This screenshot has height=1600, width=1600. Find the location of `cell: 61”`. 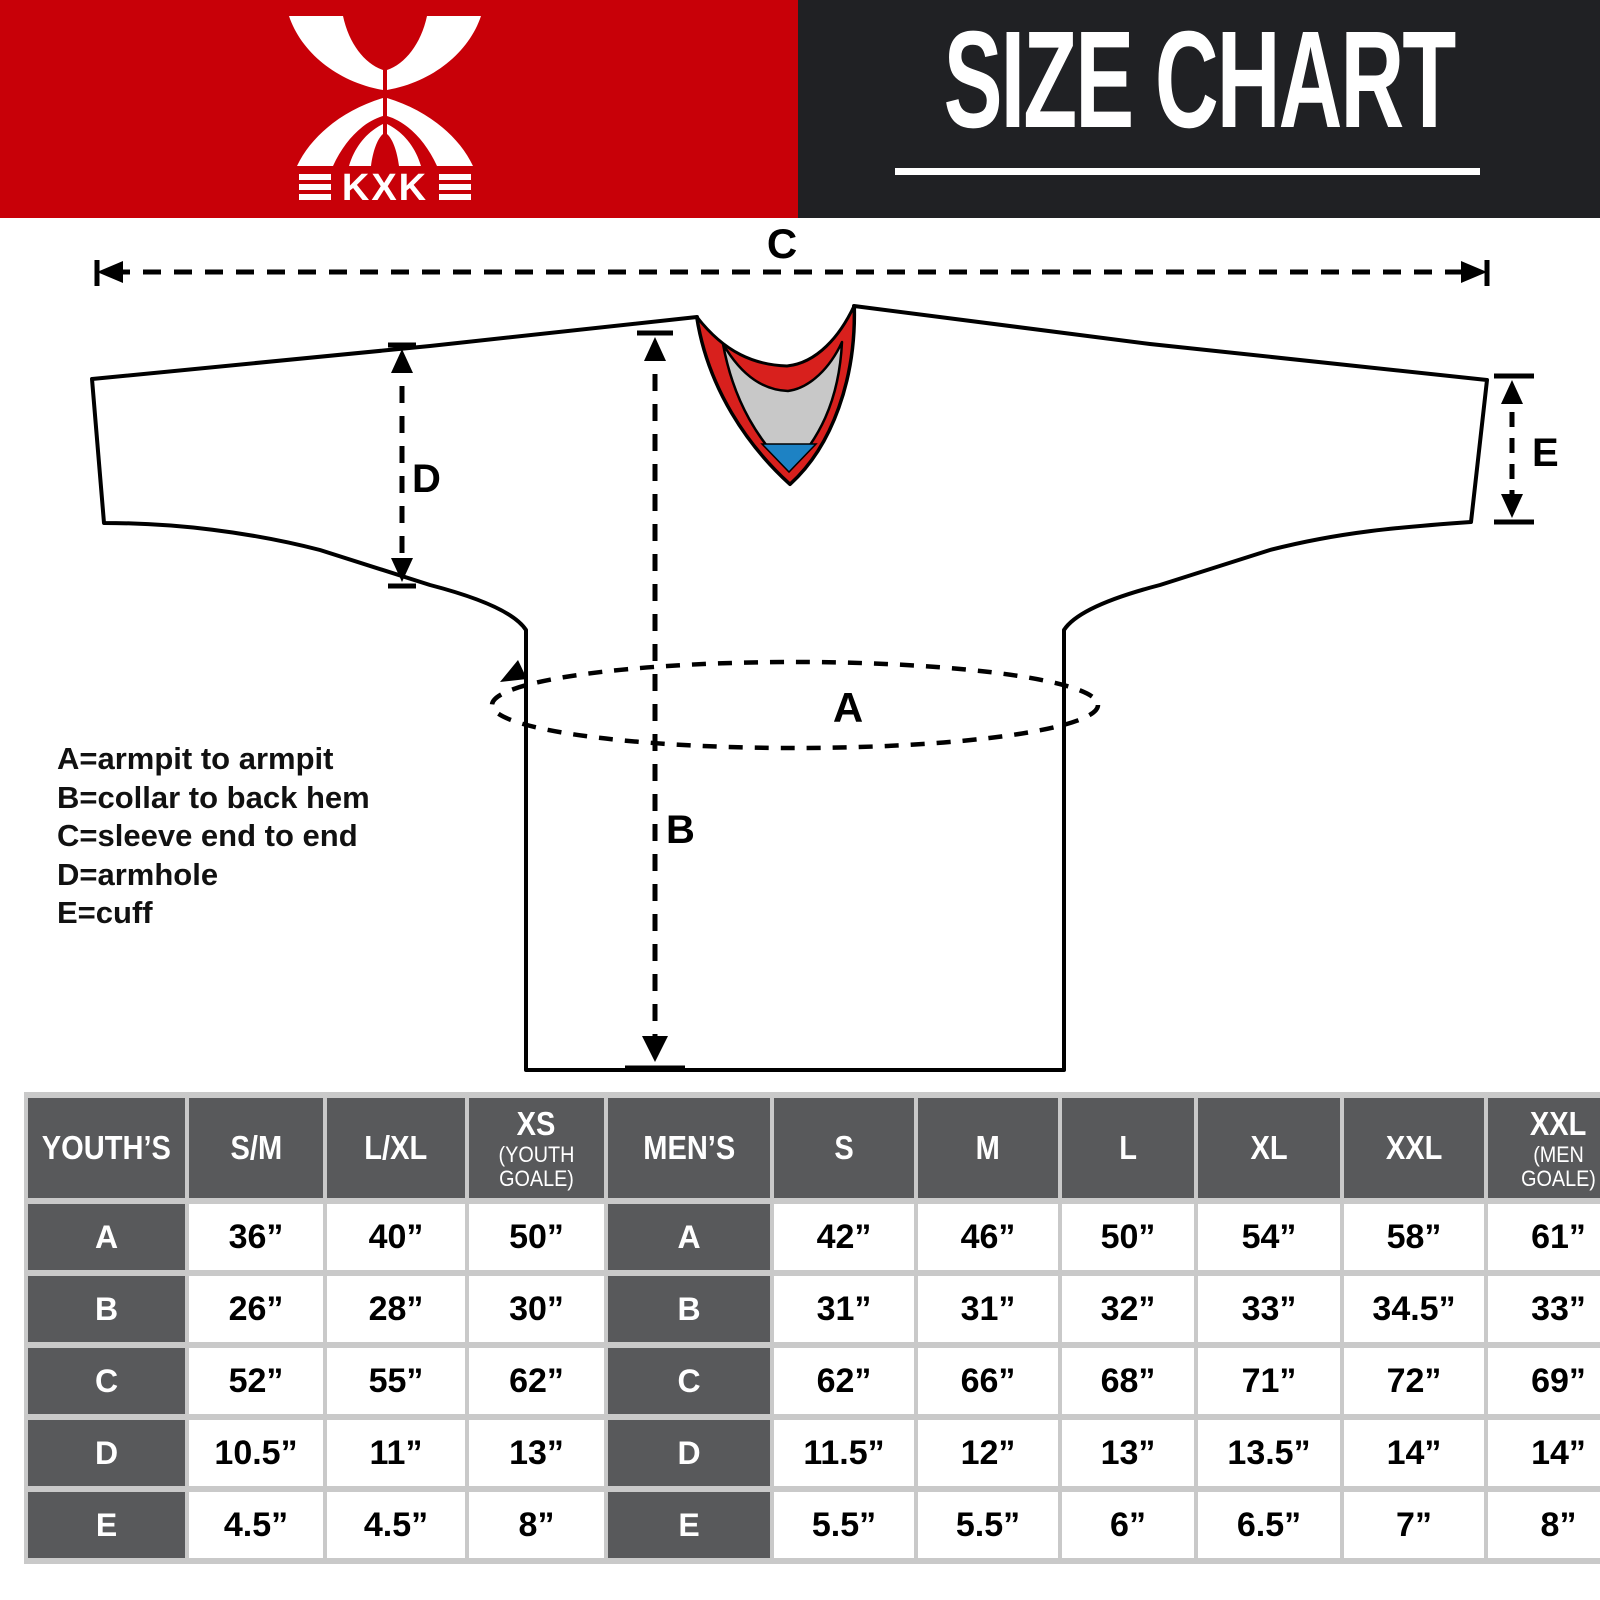

cell: 61” is located at coordinates (1544, 1237).